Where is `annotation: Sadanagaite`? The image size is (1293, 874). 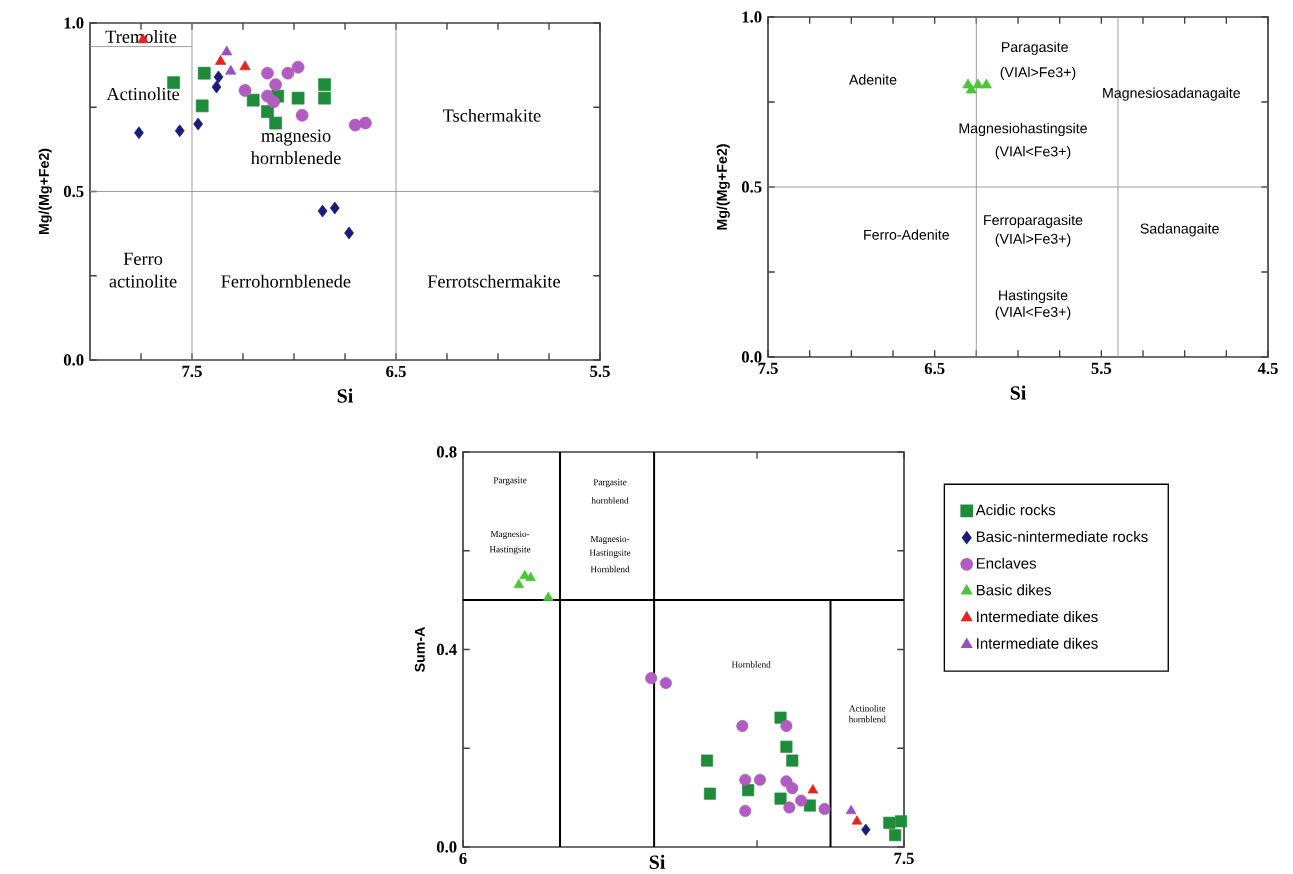
annotation: Sadanagaite is located at coordinates (1179, 230).